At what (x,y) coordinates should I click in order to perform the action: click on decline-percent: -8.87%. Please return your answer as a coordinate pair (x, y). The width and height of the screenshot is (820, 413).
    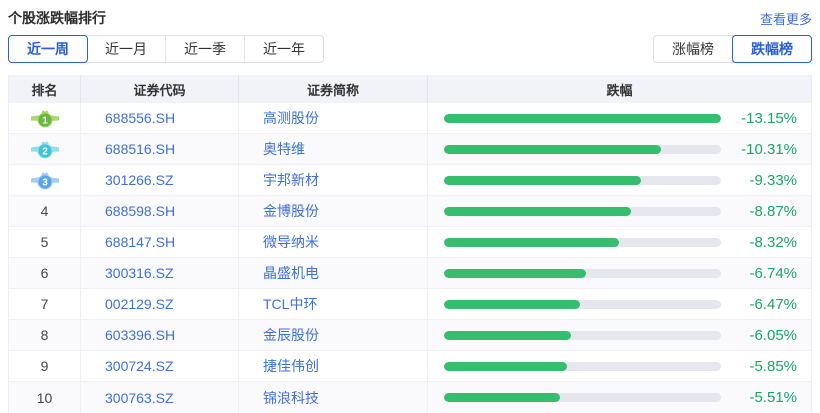
    Looking at the image, I should click on (773, 211).